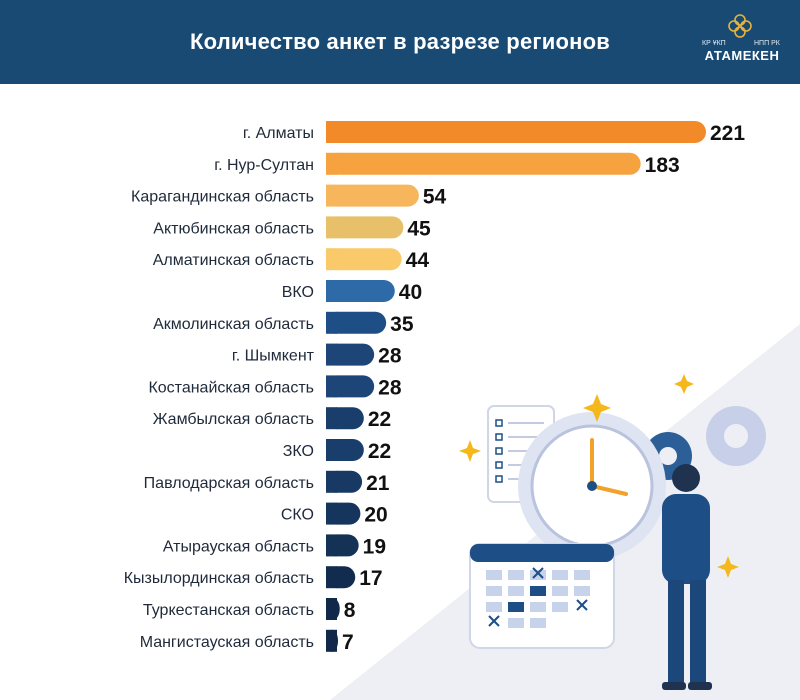 This screenshot has height=700, width=800. I want to click on value-label: 8, so click(350, 610).